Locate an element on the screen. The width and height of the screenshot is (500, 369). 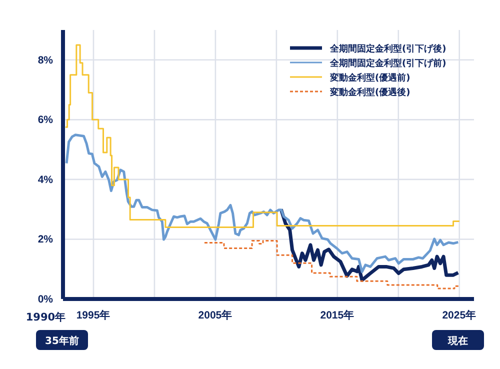
text: 1990年 is located at coordinates (46, 317).